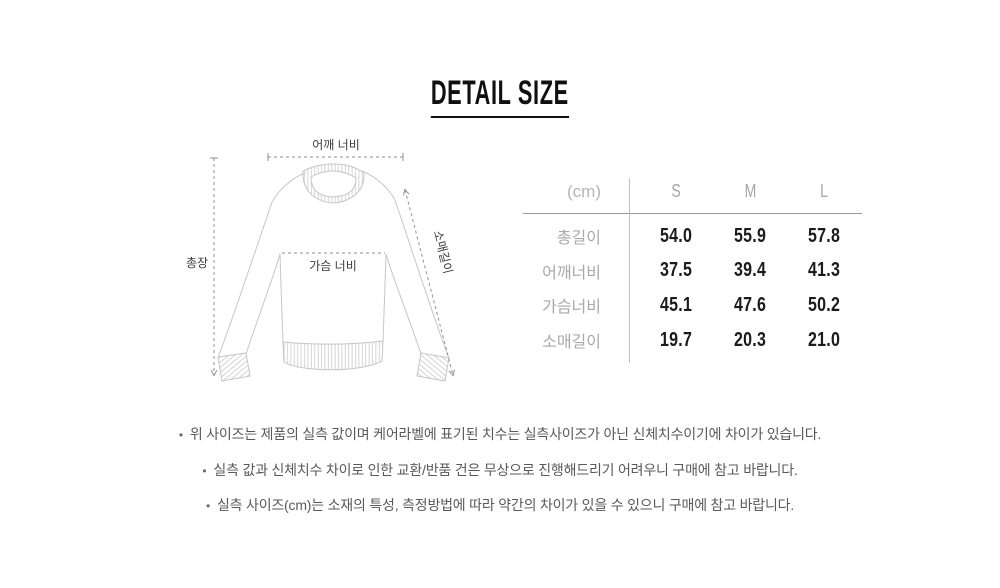  Describe the element at coordinates (750, 270) in the screenshot. I see `size-value: 39.4` at that location.